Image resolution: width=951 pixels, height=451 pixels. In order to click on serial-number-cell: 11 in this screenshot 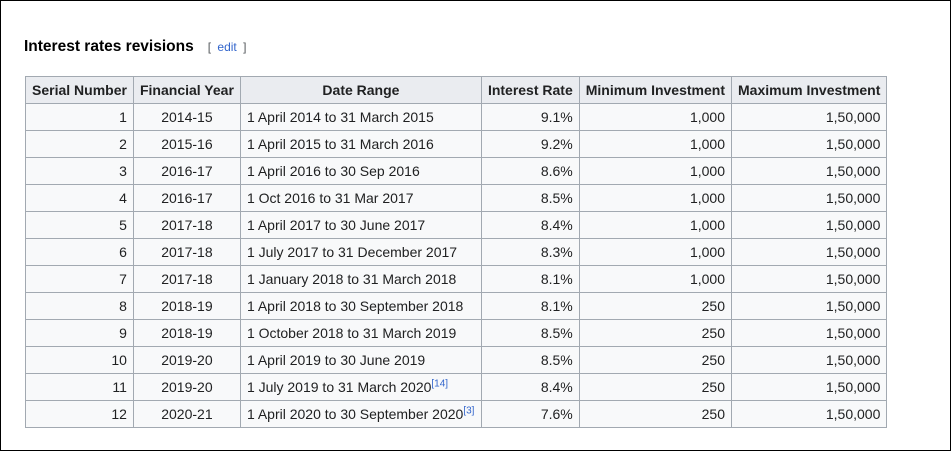, I will do `click(79, 387)`.